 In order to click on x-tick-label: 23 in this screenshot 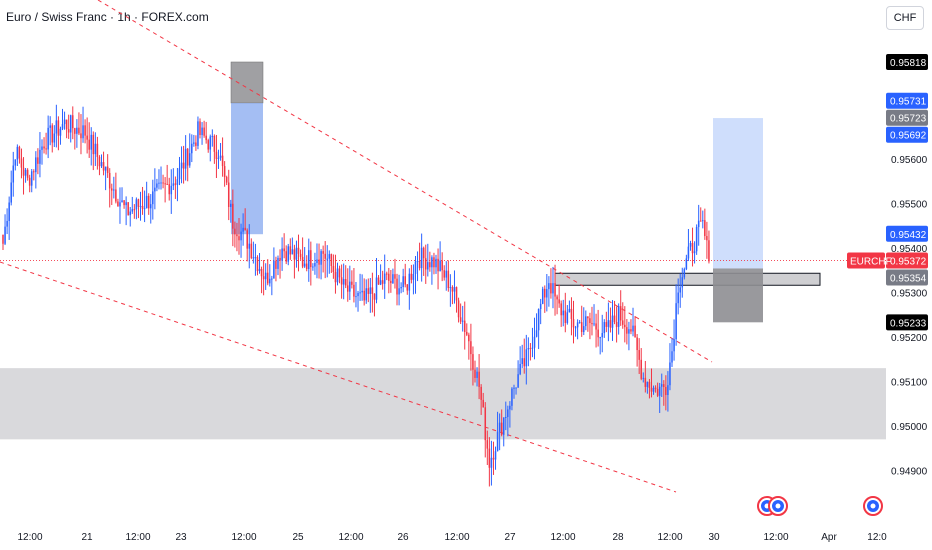, I will do `click(181, 537)`.